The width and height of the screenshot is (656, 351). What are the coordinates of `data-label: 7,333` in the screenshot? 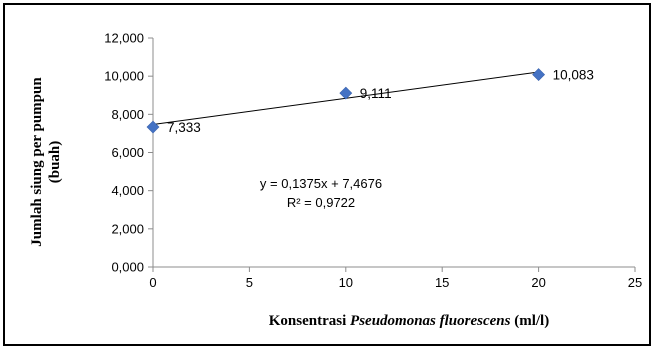 It's located at (184, 127).